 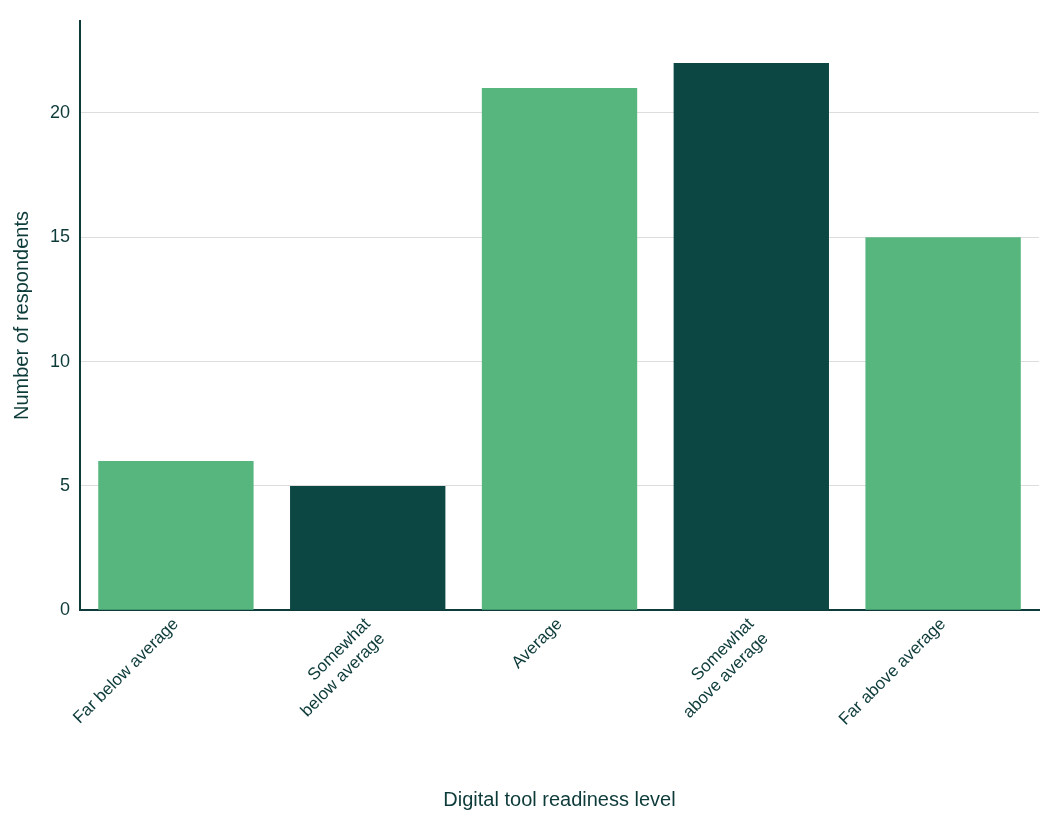 I want to click on y-tick-label: 0, so click(x=65, y=609).